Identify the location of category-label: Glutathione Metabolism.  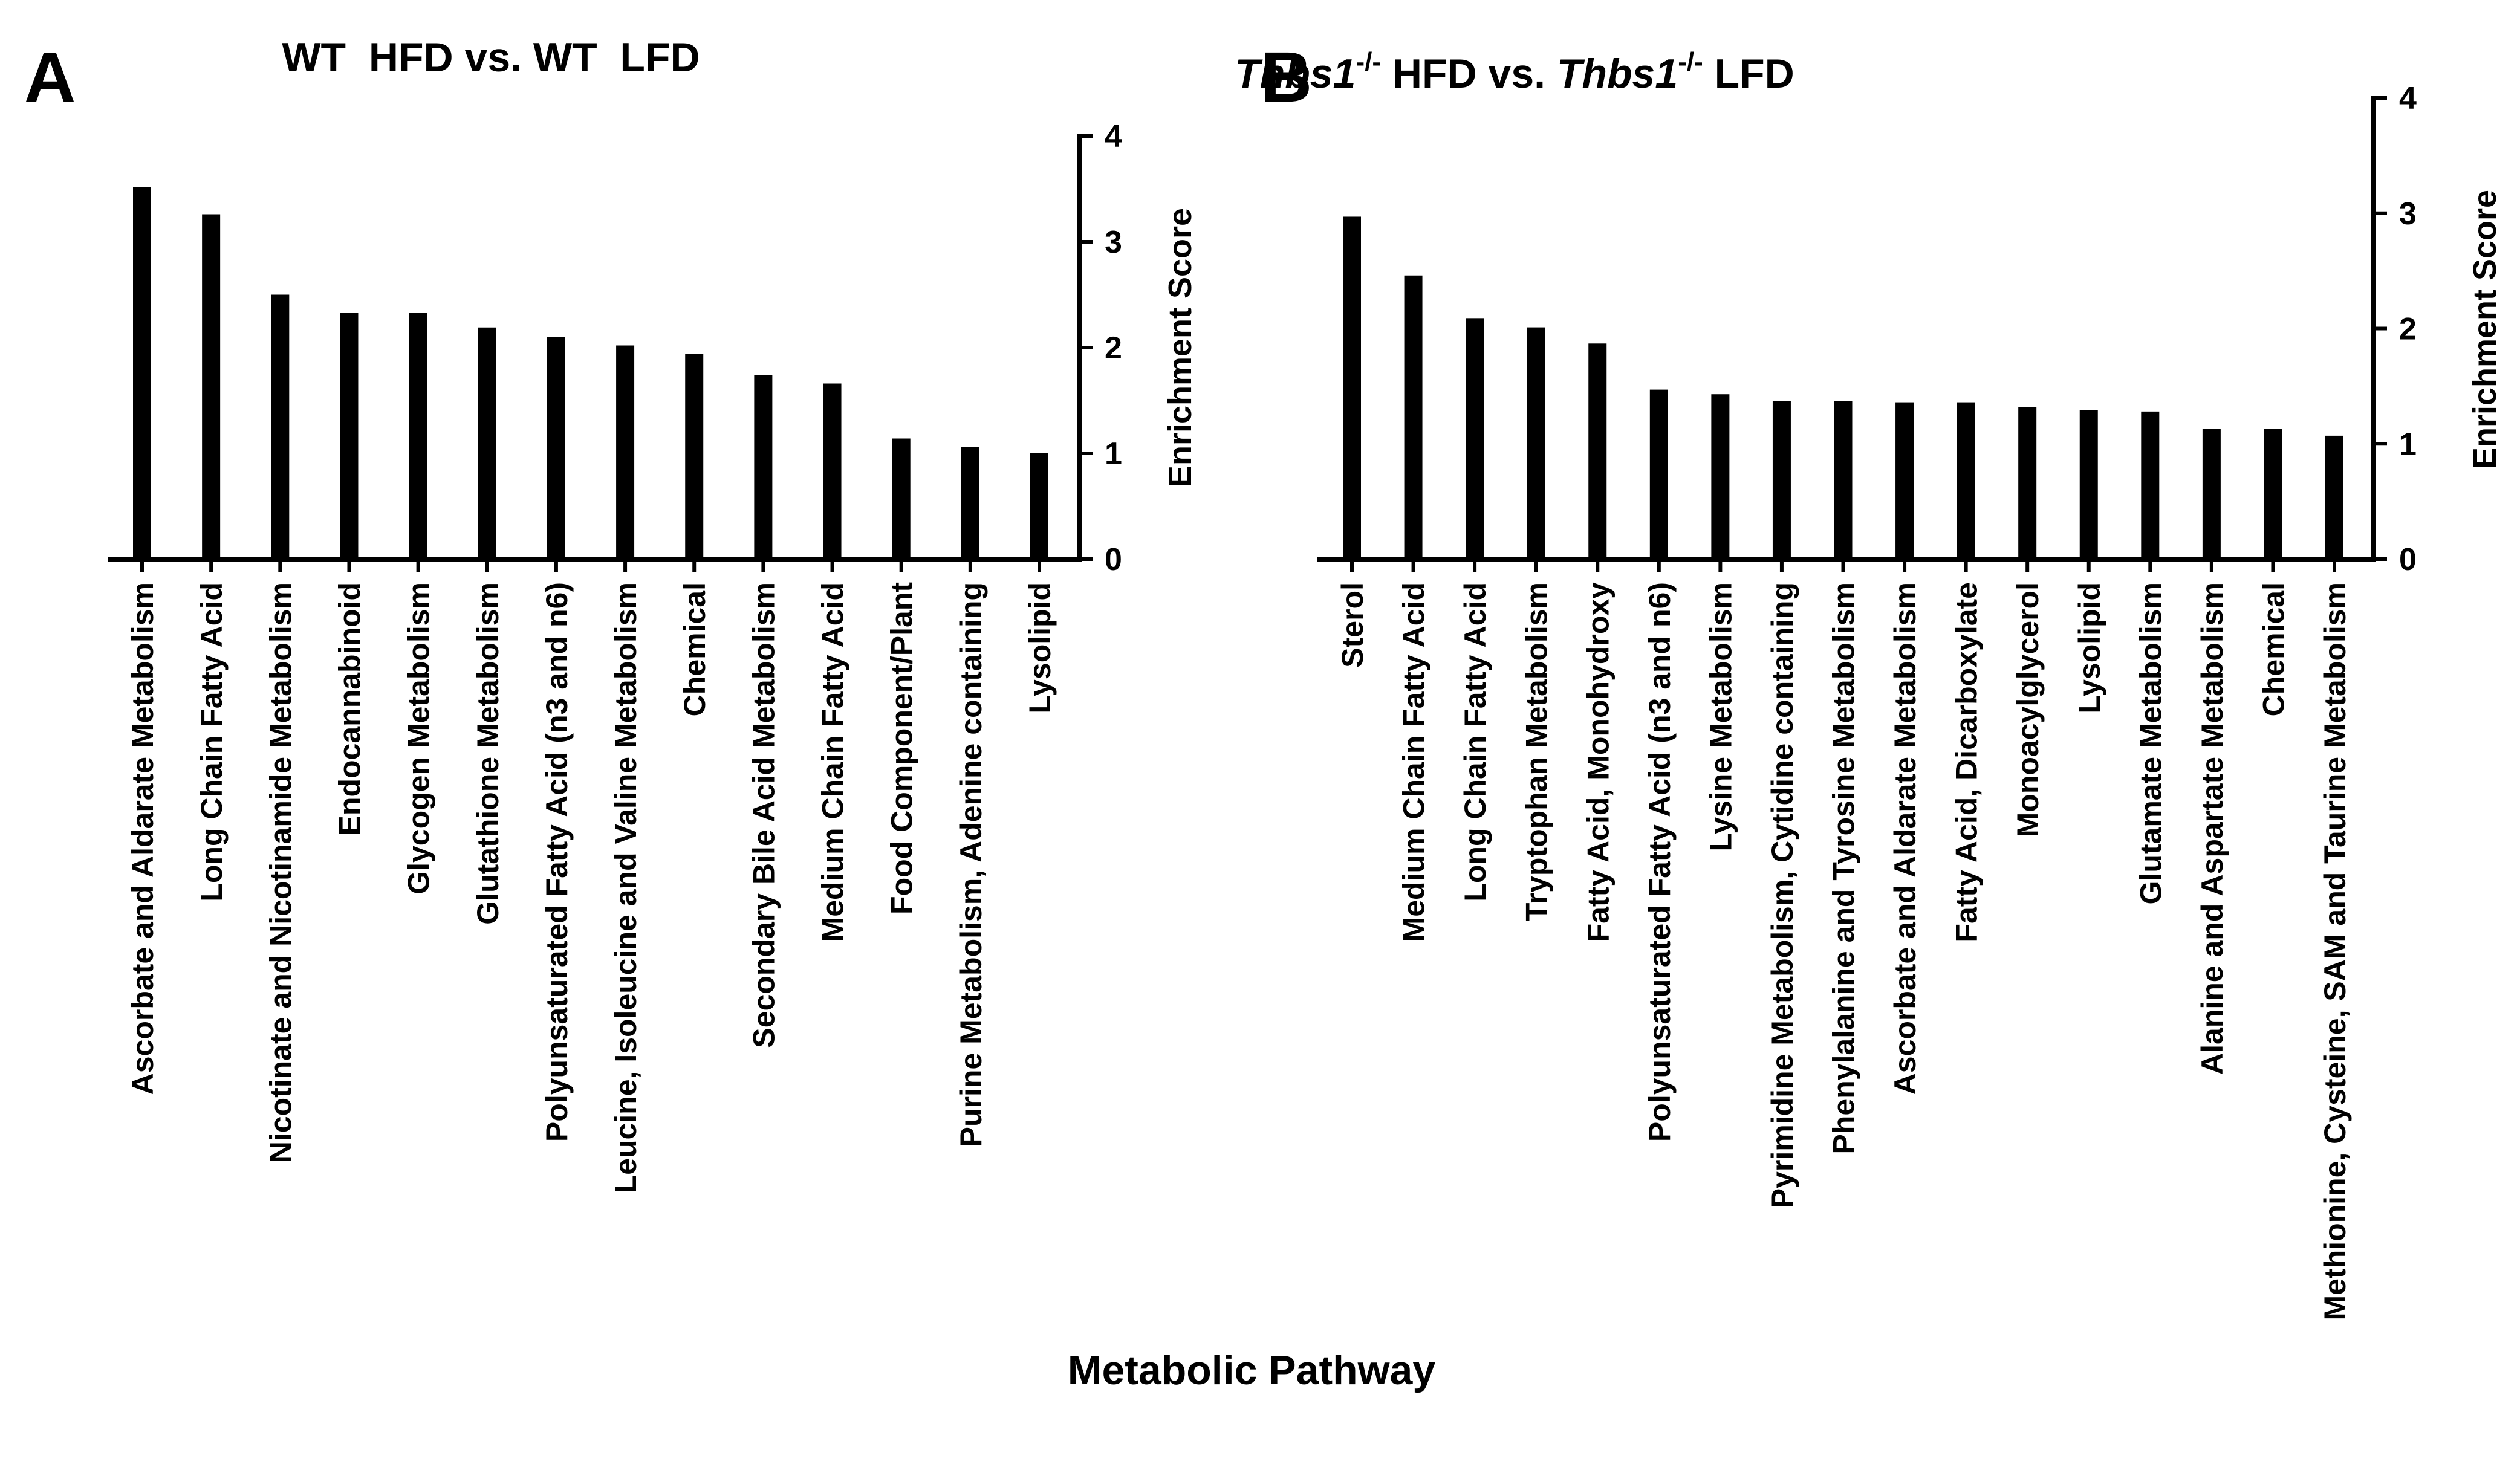
(488, 753).